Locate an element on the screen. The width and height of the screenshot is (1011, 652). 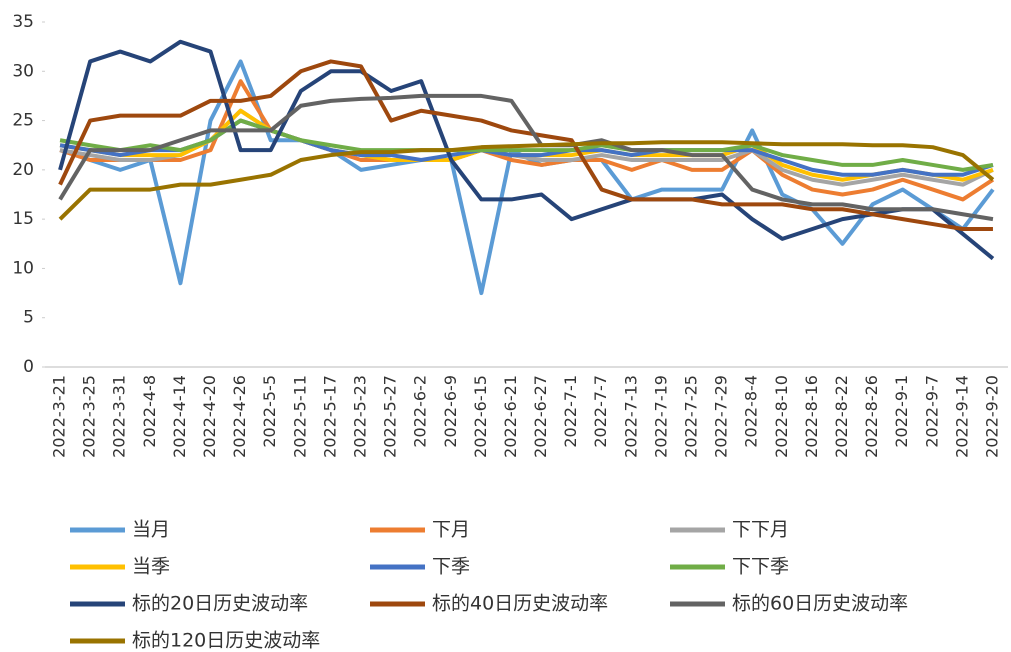
x-tick-label: 2022-4-14 is located at coordinates (179, 416).